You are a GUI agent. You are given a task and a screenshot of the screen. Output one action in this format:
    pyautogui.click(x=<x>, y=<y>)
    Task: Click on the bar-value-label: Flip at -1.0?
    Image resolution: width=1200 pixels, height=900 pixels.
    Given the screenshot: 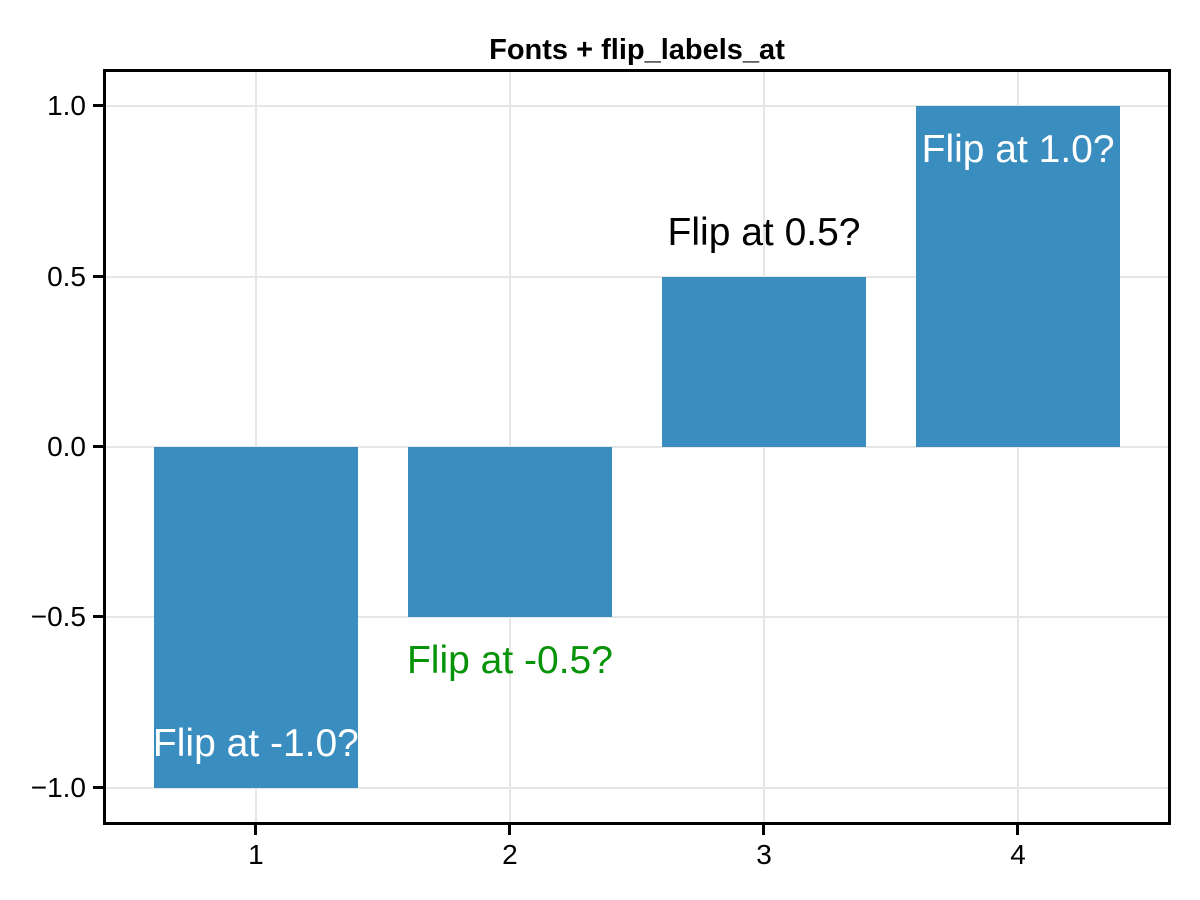 What is the action you would take?
    pyautogui.click(x=255, y=743)
    